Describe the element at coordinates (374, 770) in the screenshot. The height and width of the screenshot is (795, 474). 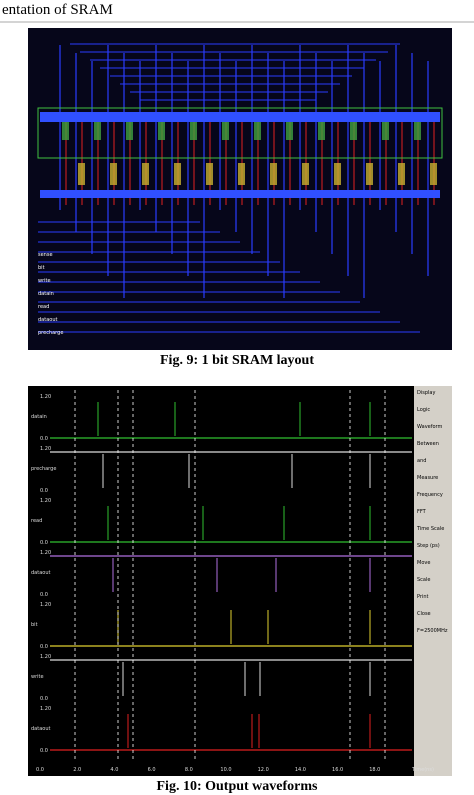
I see `time-tick-label: 18.0` at that location.